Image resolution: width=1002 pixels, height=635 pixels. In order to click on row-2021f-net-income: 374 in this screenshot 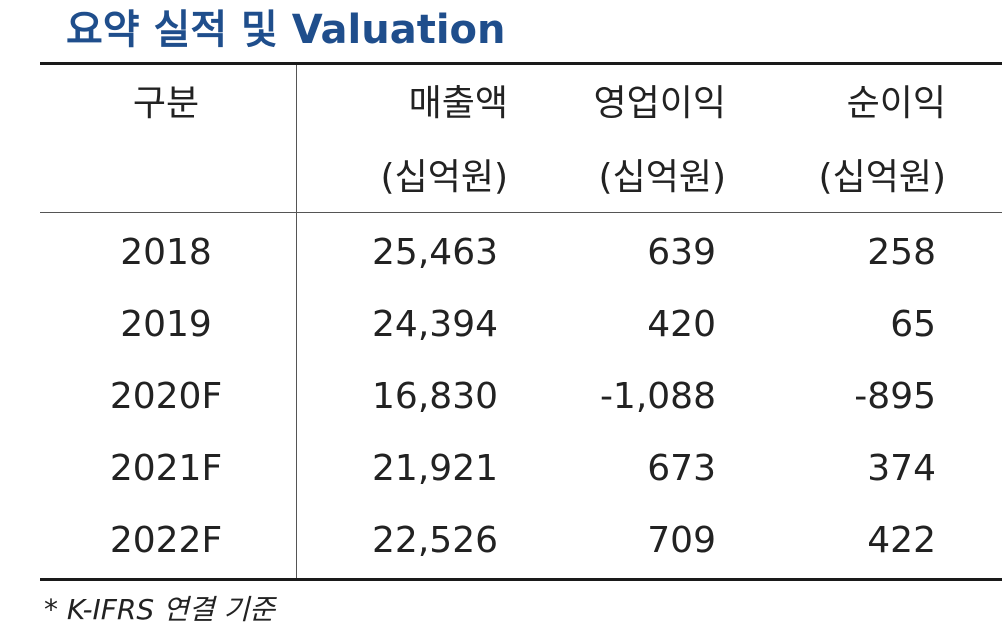, I will do `click(901, 468)`.